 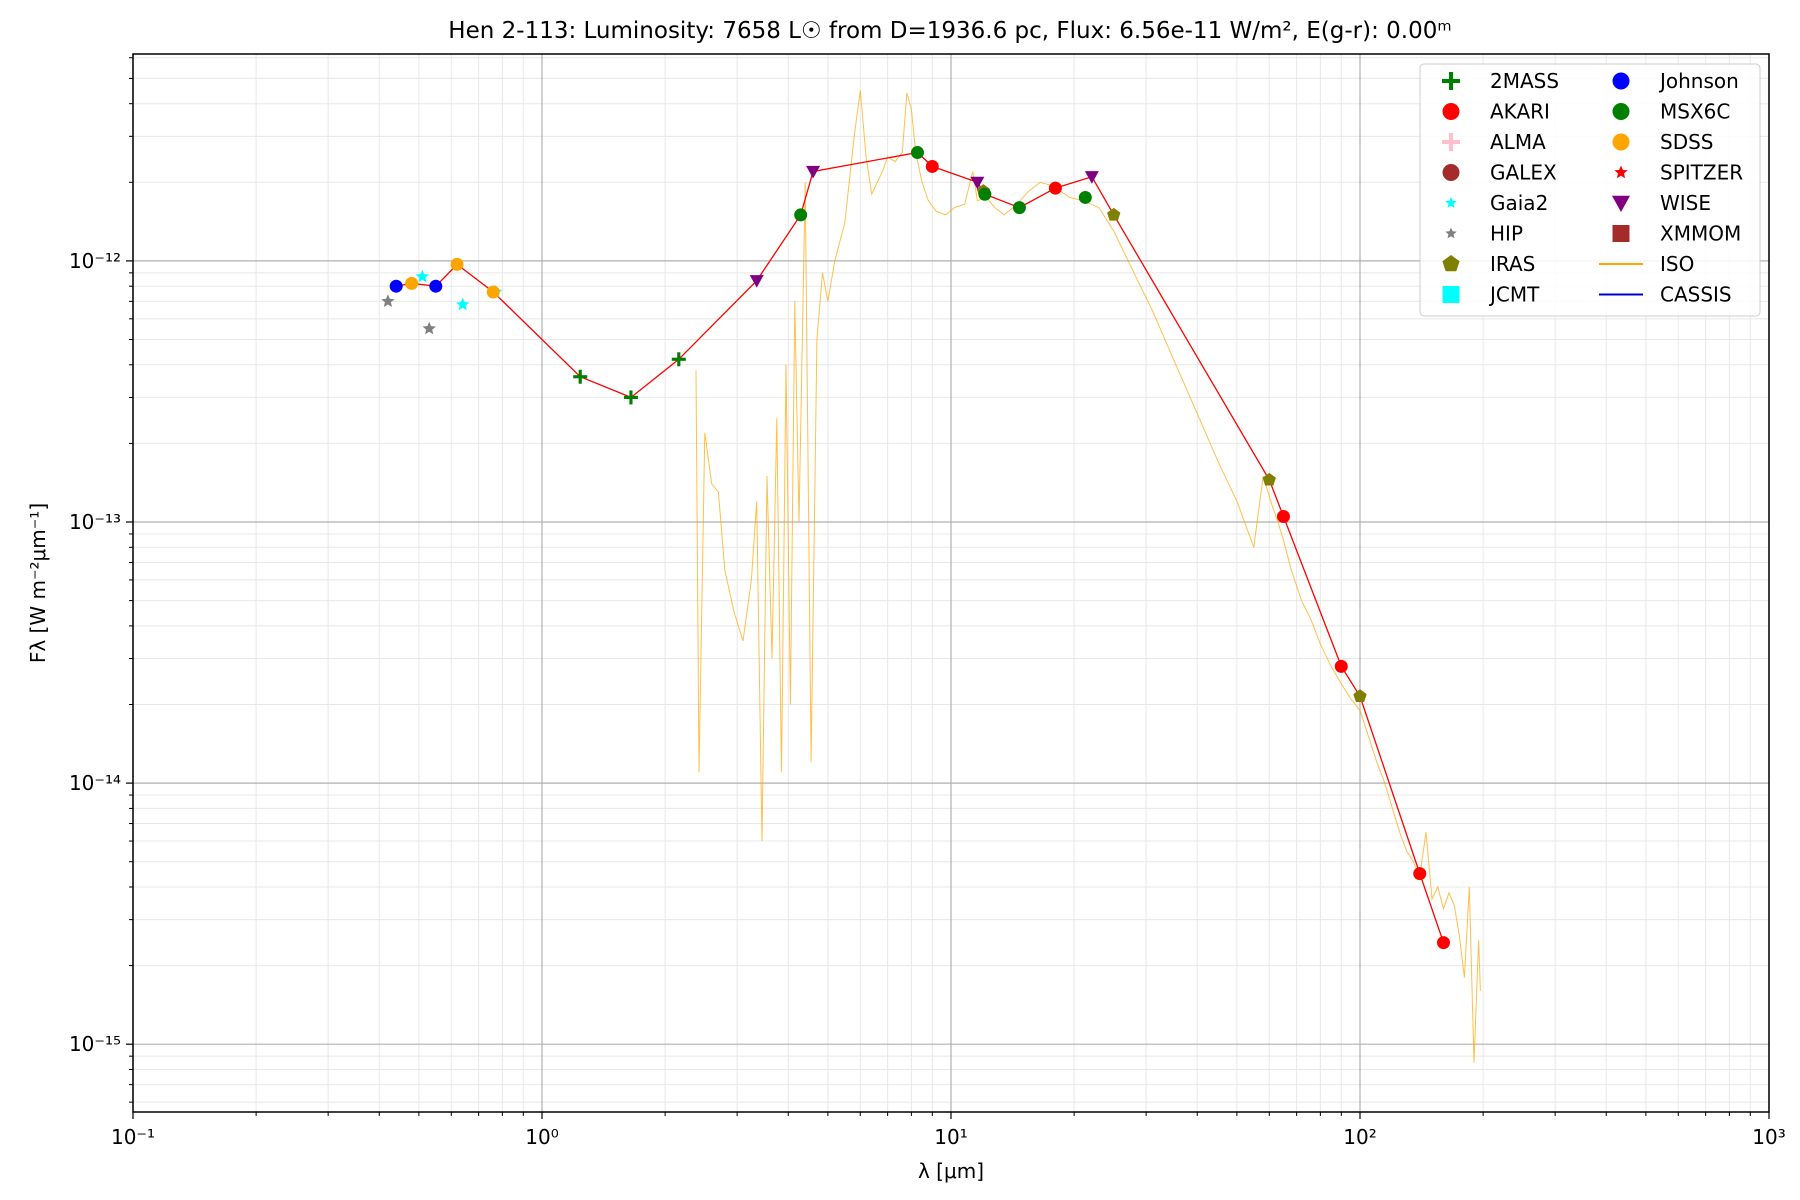 I want to click on legend-label: GALEX, so click(x=1523, y=173).